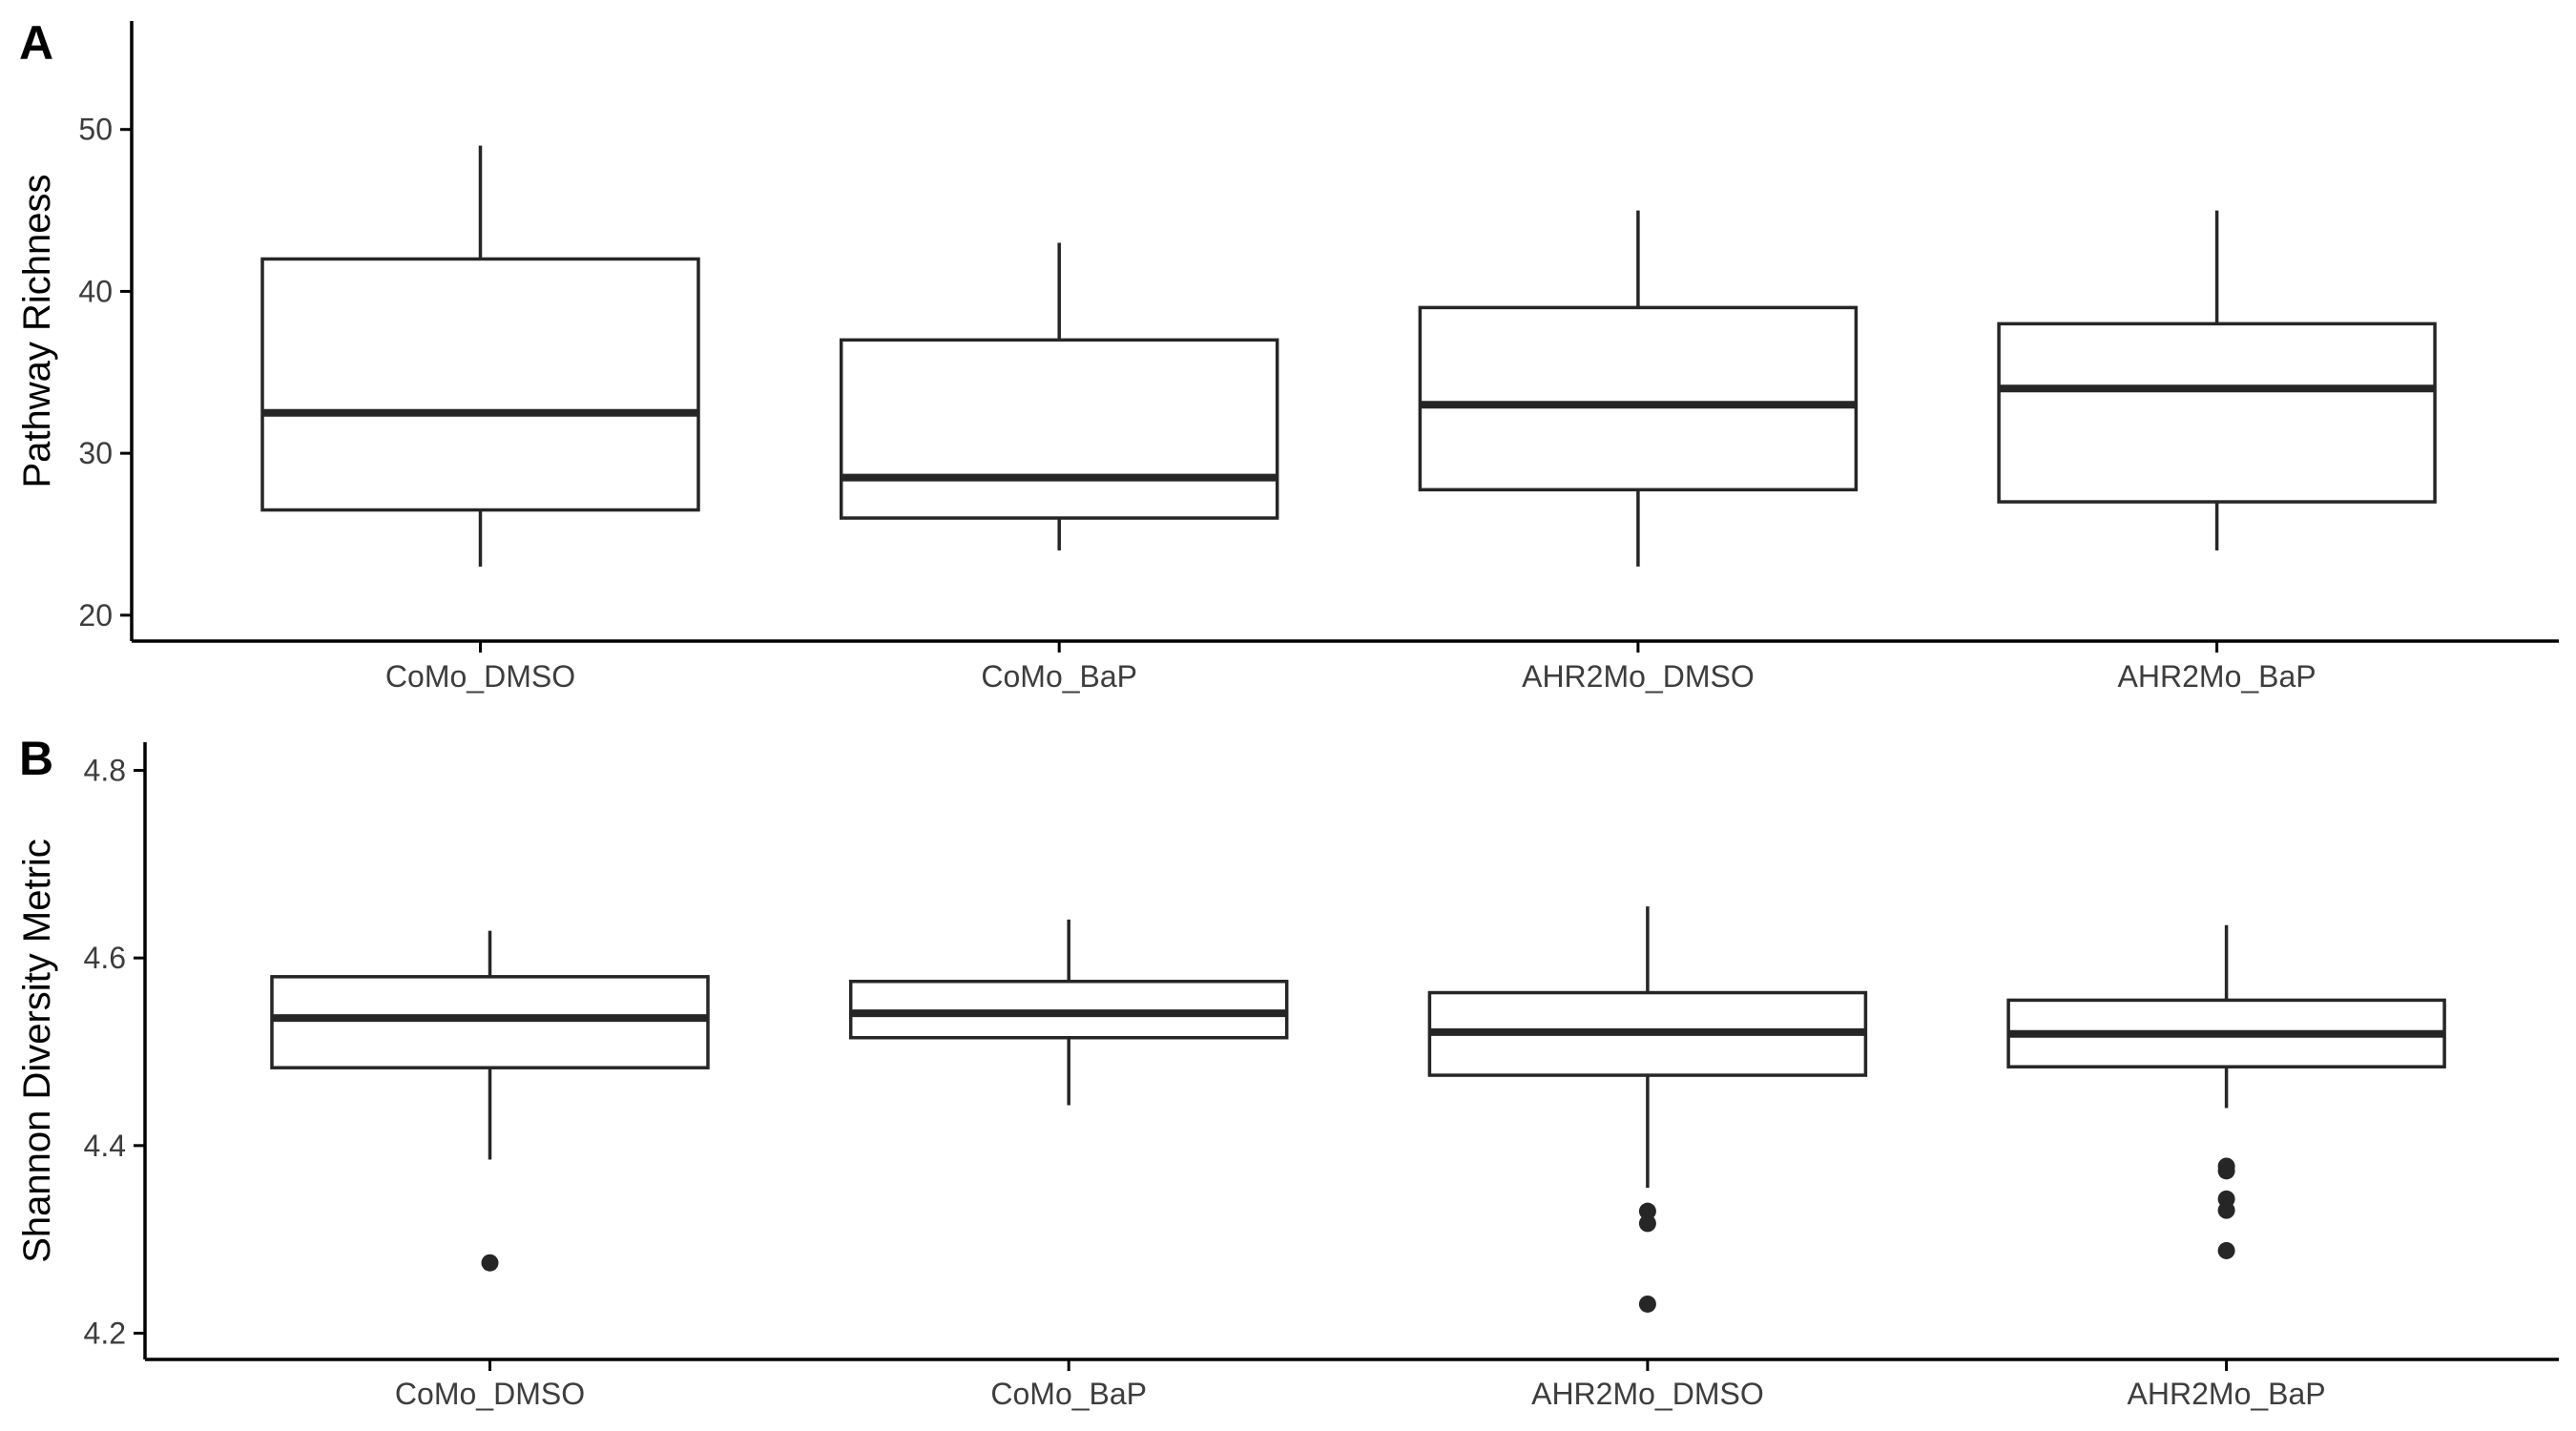  I want to click on panel-letter: B, so click(36, 758).